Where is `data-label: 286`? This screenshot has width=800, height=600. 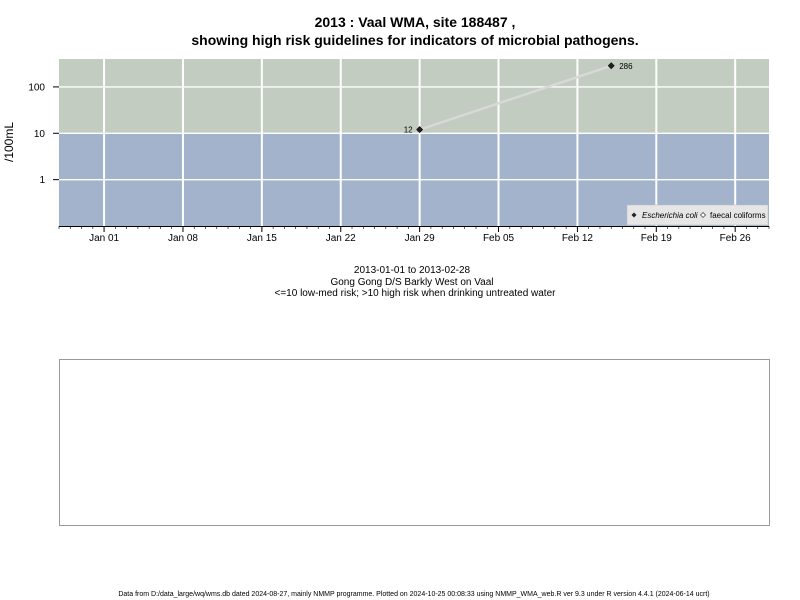
data-label: 286 is located at coordinates (626, 66).